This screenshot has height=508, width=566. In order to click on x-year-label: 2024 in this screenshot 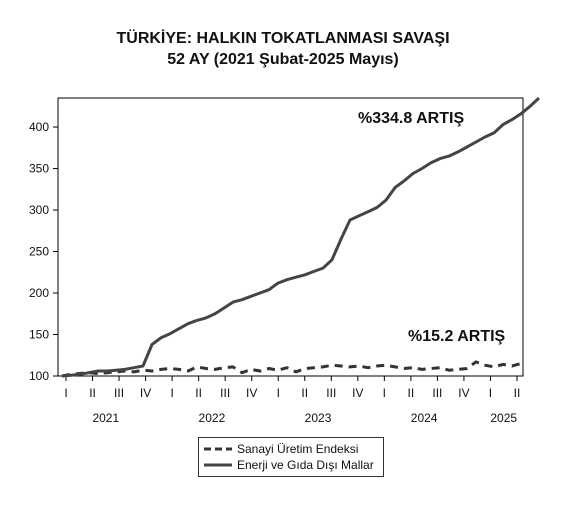, I will do `click(424, 418)`.